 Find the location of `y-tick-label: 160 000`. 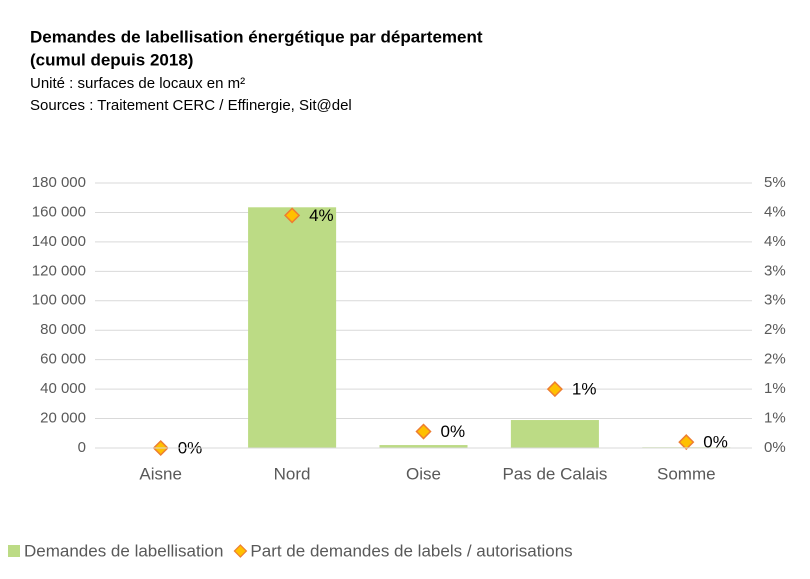

y-tick-label: 160 000 is located at coordinates (59, 211).